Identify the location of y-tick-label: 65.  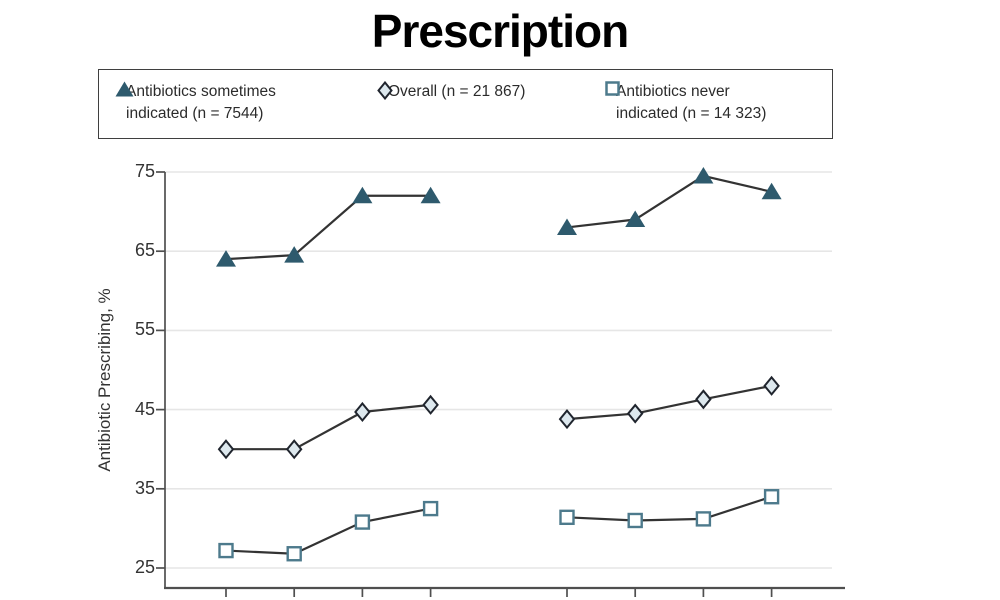
(144, 250).